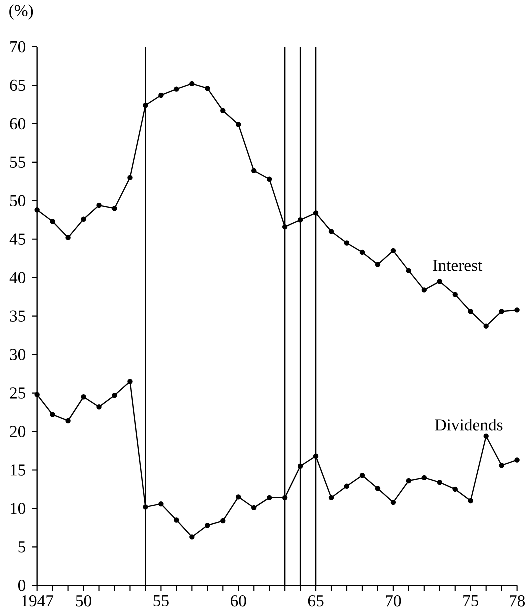 The height and width of the screenshot is (615, 529). Describe the element at coordinates (18, 393) in the screenshot. I see `y-tick-label: 25` at that location.